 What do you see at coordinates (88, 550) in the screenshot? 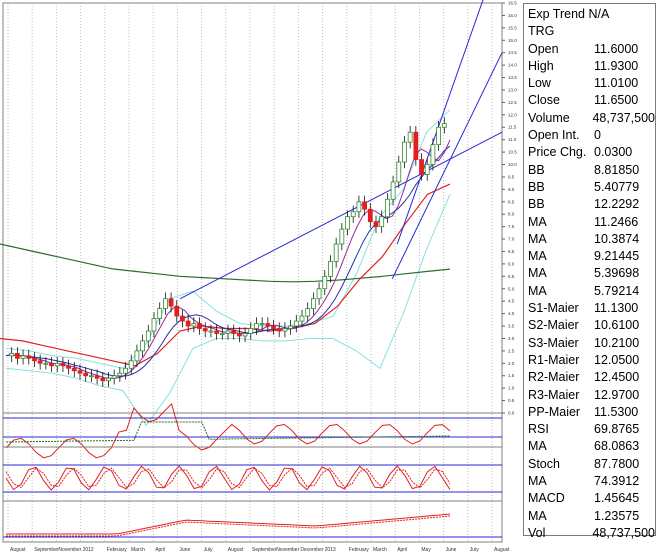
I see `x-tick-label: 2012` at bounding box center [88, 550].